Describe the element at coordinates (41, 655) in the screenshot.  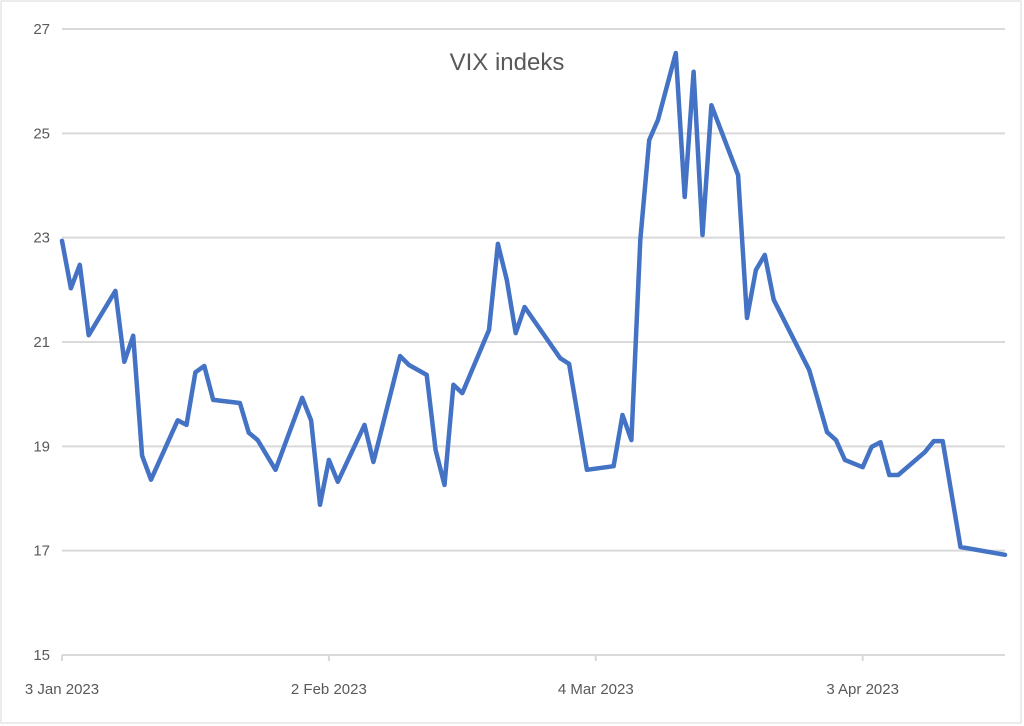
I see `y-tick-label: 15` at that location.